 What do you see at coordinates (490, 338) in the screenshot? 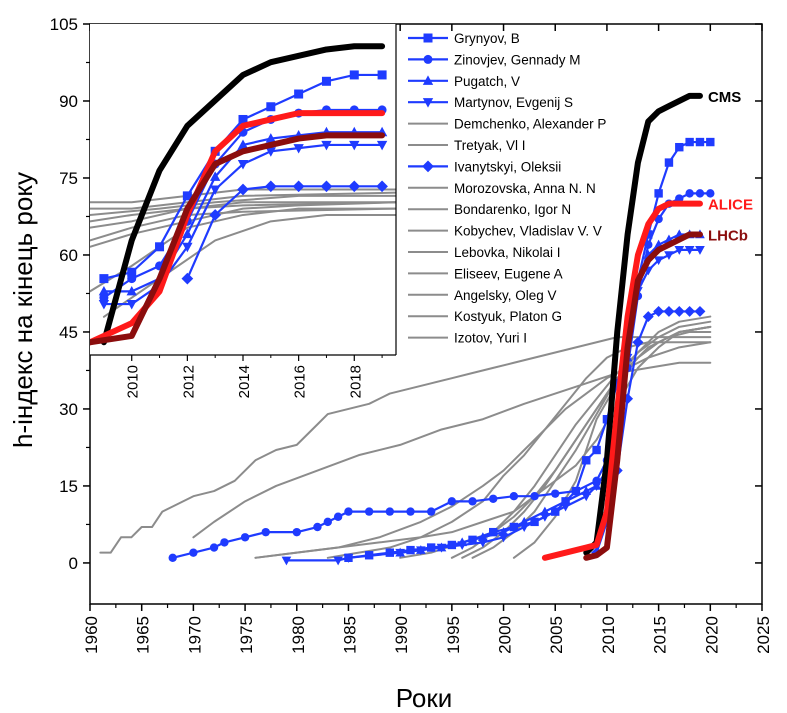
I see `legend-label-izotov-yuri-i: Izotov, Yuri I` at bounding box center [490, 338].